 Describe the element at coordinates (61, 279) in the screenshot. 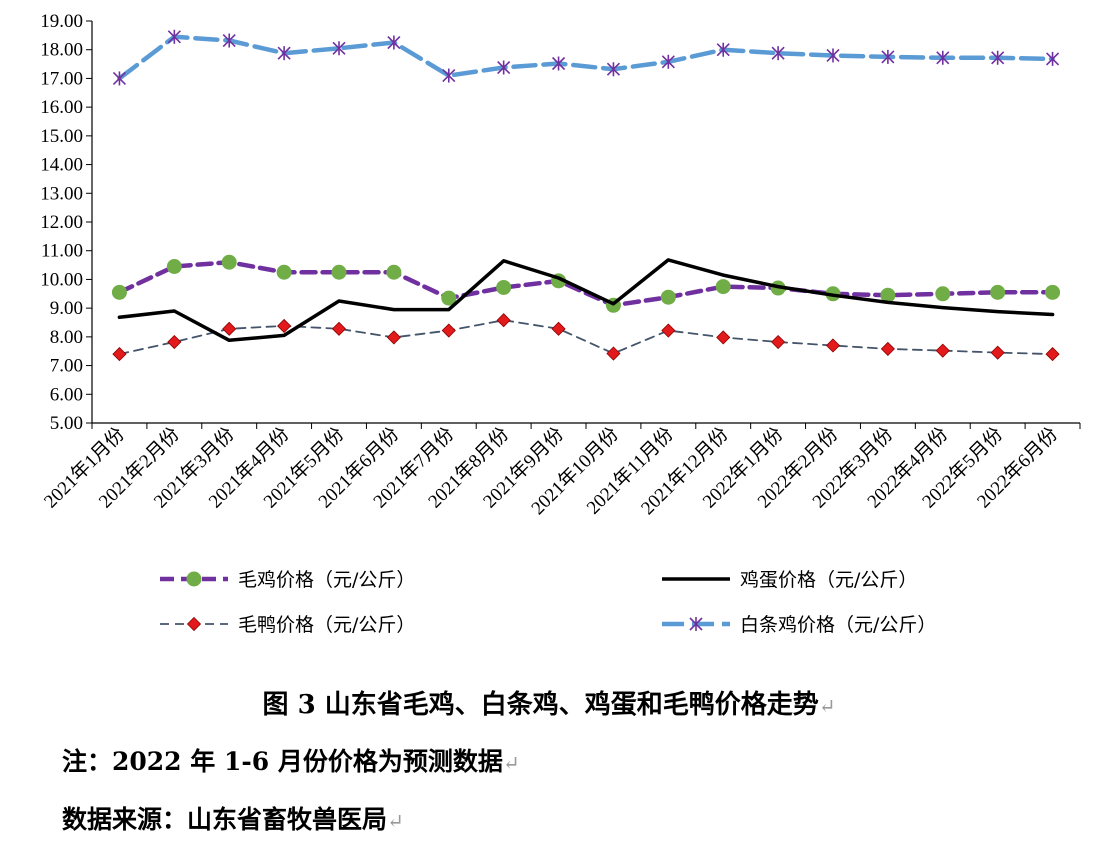

I see `y-tick-label: 10.00` at that location.